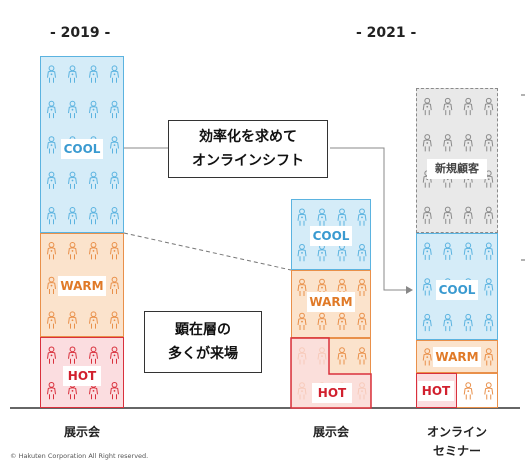  I want to click on dashed-connector, so click(207, 251).